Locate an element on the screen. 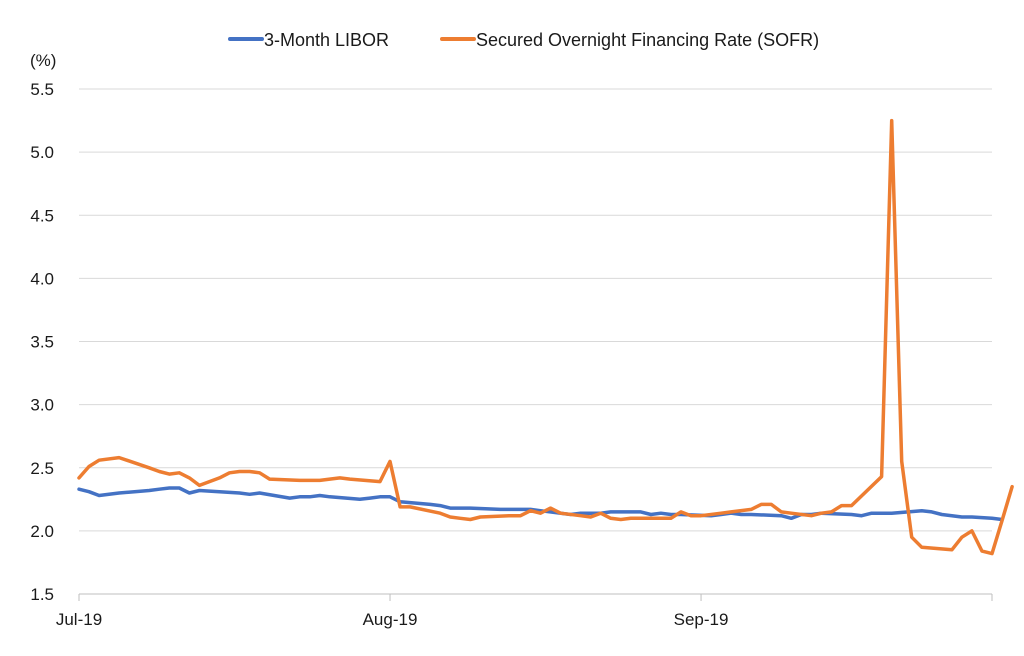 This screenshot has height=656, width=1024. y-tick-label: 2.0 is located at coordinates (42, 531).